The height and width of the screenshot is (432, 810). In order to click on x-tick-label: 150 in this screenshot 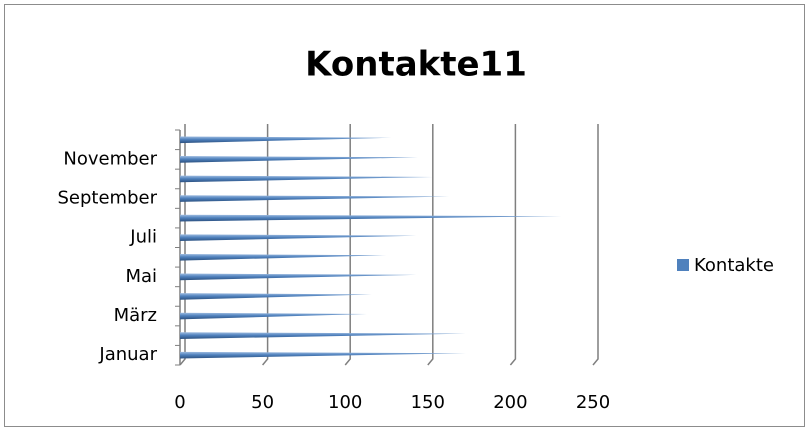, I will do `click(428, 402)`.